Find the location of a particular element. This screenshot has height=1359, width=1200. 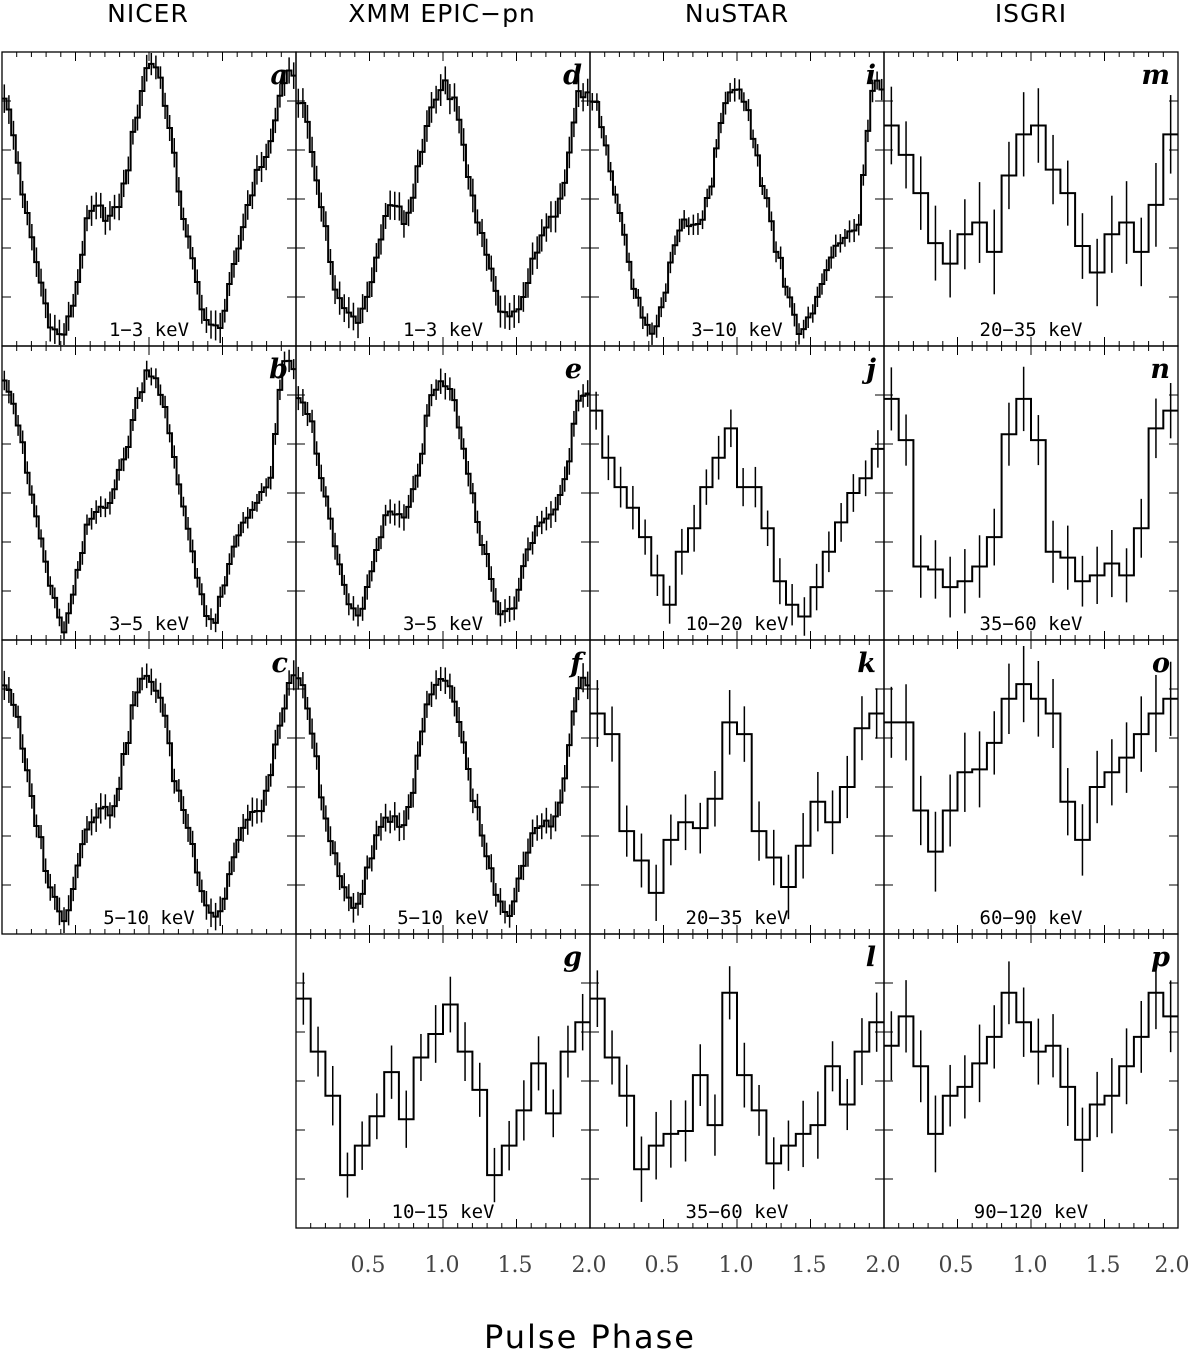

error-bars-i is located at coordinates (737, 208).